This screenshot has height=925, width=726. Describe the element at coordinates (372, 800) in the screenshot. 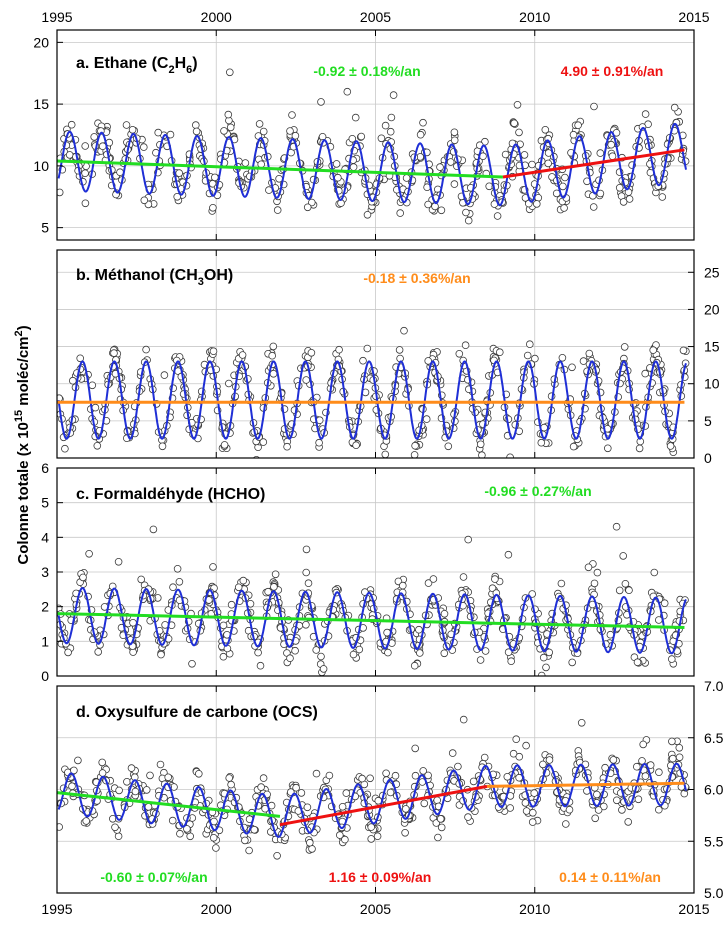

I see `seasonal-fit-line-ocs` at that location.